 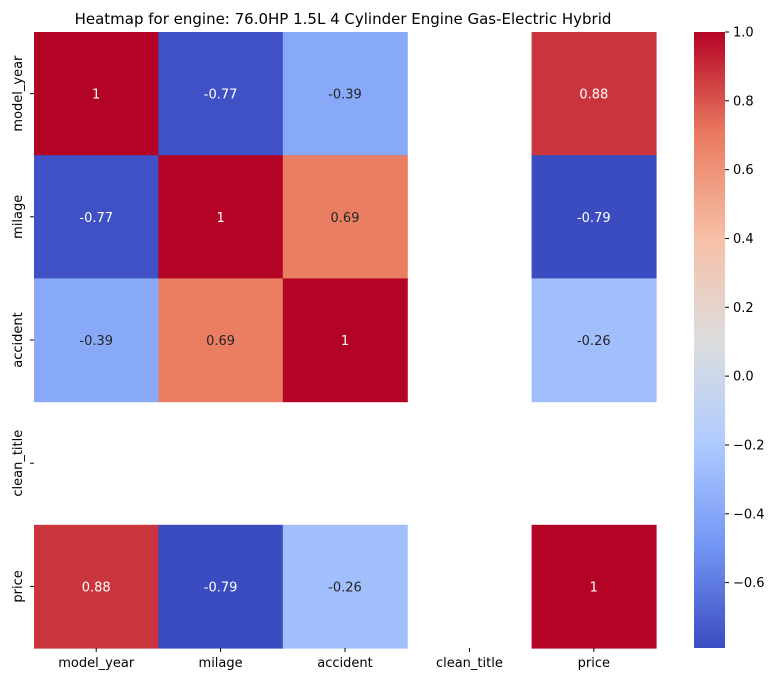 What do you see at coordinates (18, 463) in the screenshot?
I see `row-tick-label-clean-title: clean_title` at bounding box center [18, 463].